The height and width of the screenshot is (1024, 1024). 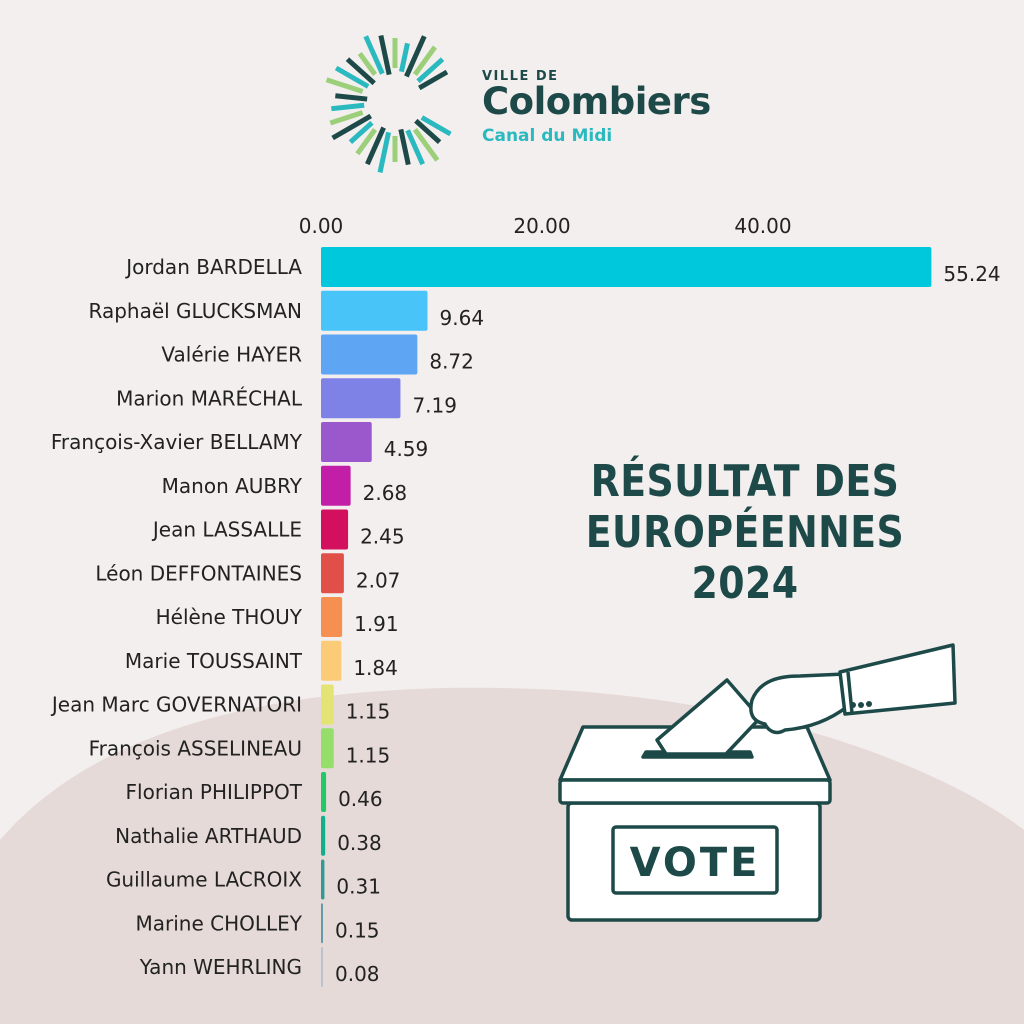 I want to click on logo-sunburst-icon, so click(x=388, y=103).